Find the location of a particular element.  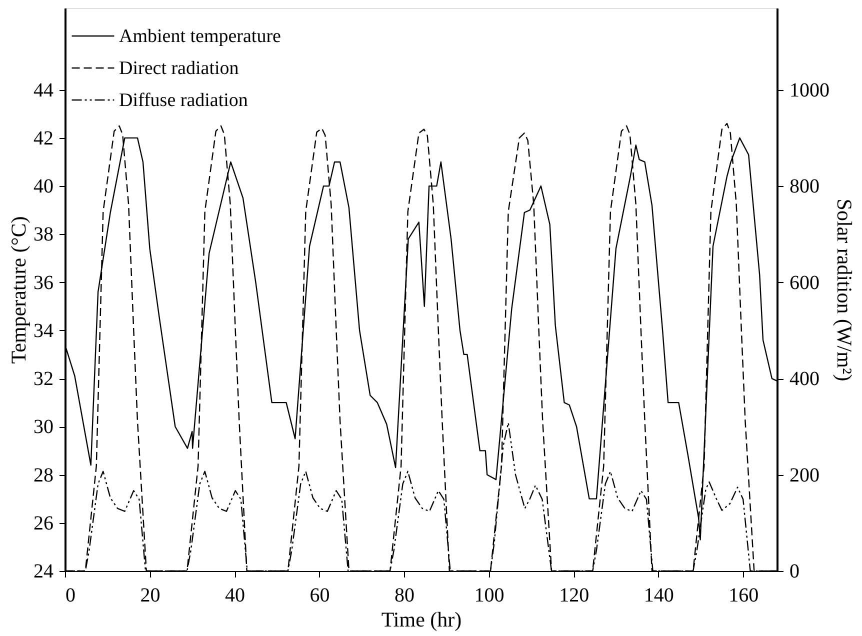

legend-label: Ambient temperature is located at coordinates (200, 36).